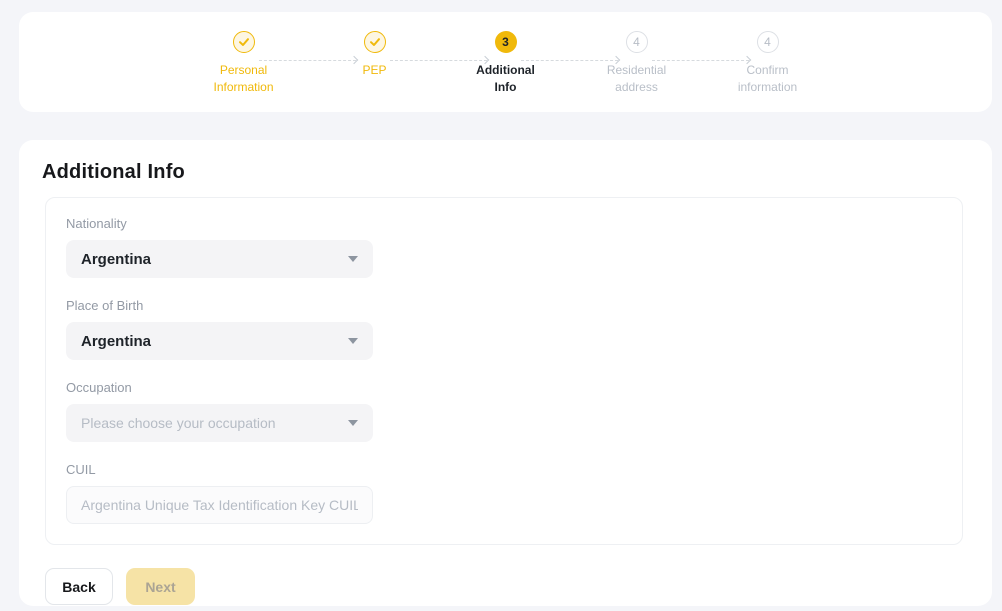 This screenshot has height=611, width=1002. I want to click on stepper-step-confirm-information: 4 Confirm information, so click(767, 63).